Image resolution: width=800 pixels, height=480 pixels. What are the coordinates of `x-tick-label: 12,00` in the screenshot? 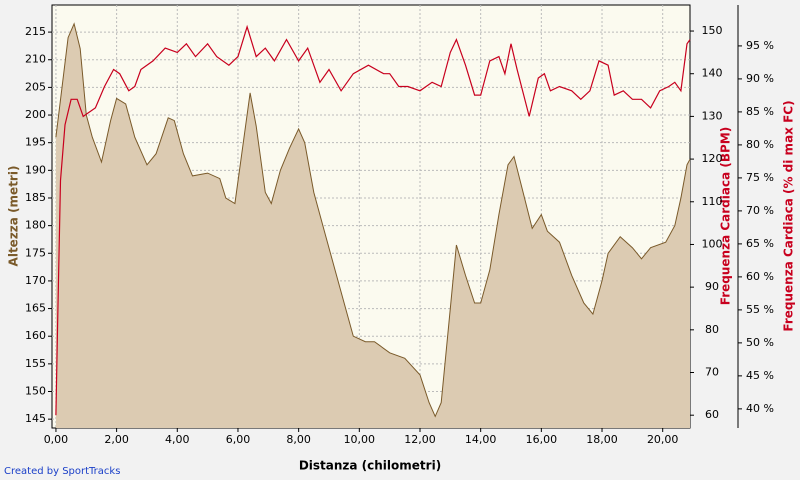 It's located at (420, 439).